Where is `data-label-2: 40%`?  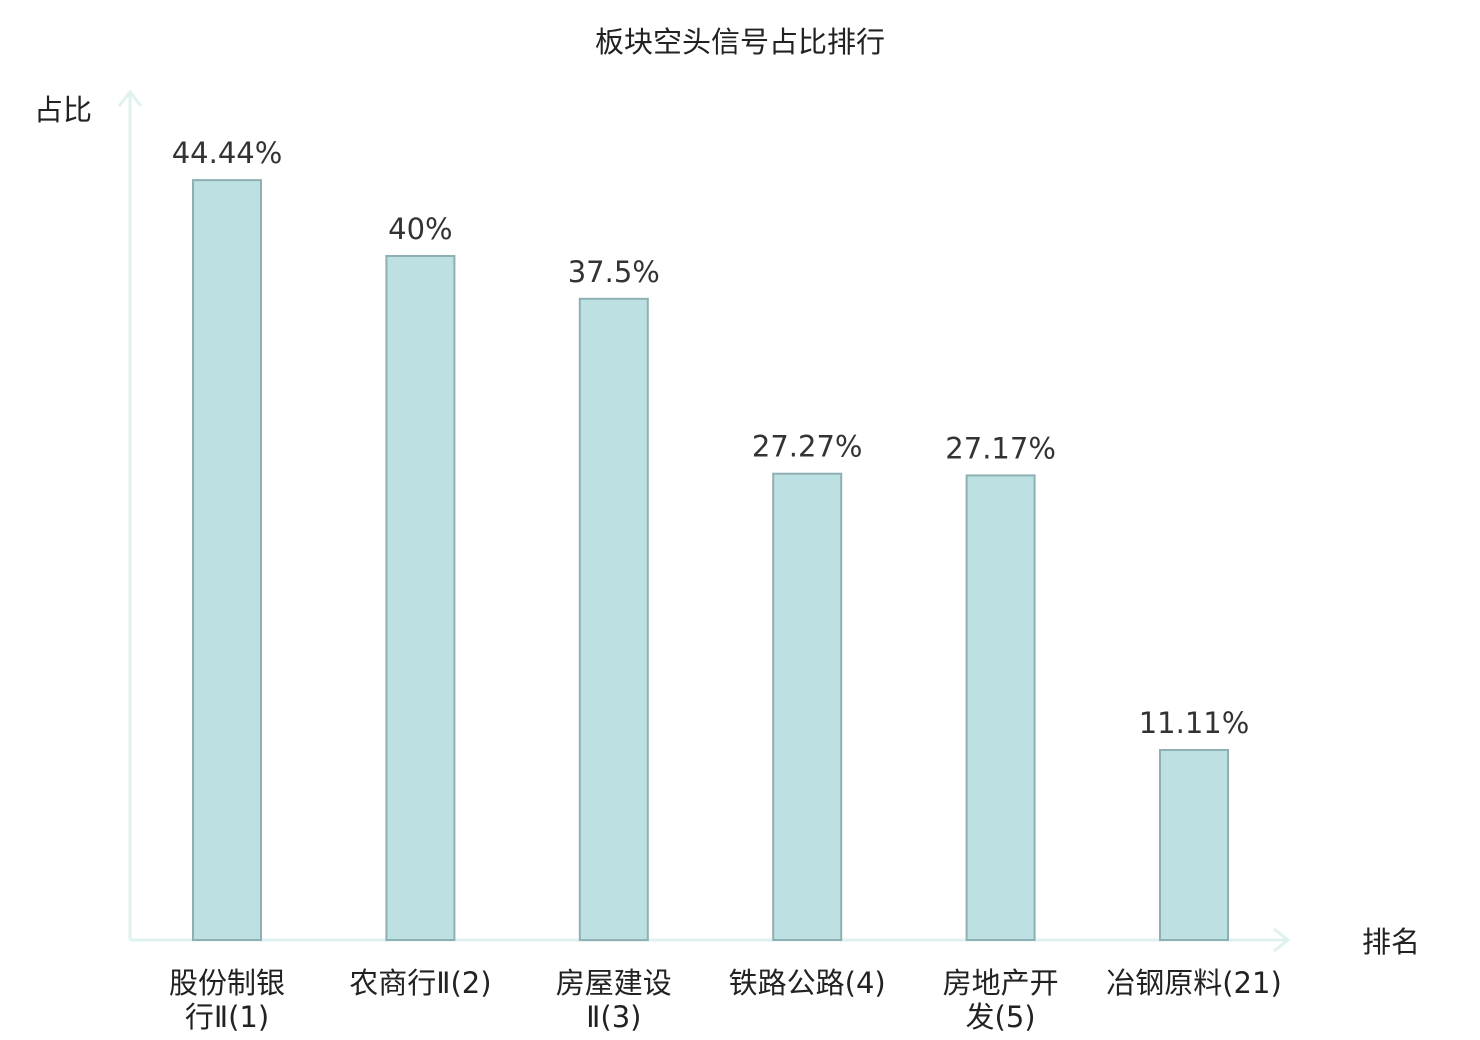
data-label-2: 40% is located at coordinates (420, 229).